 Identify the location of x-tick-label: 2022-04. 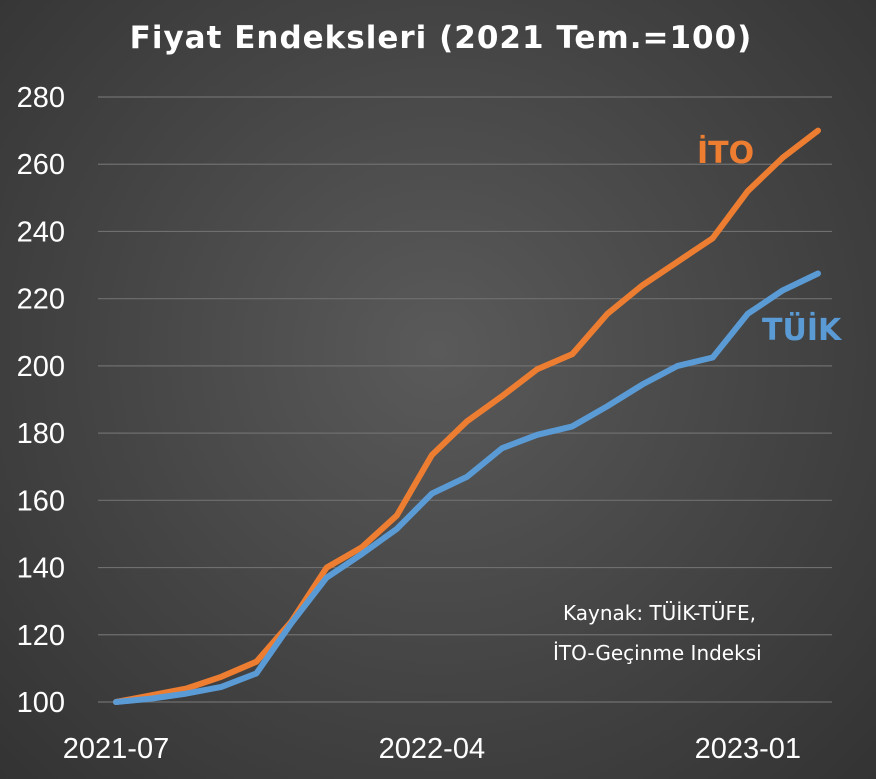
(432, 749).